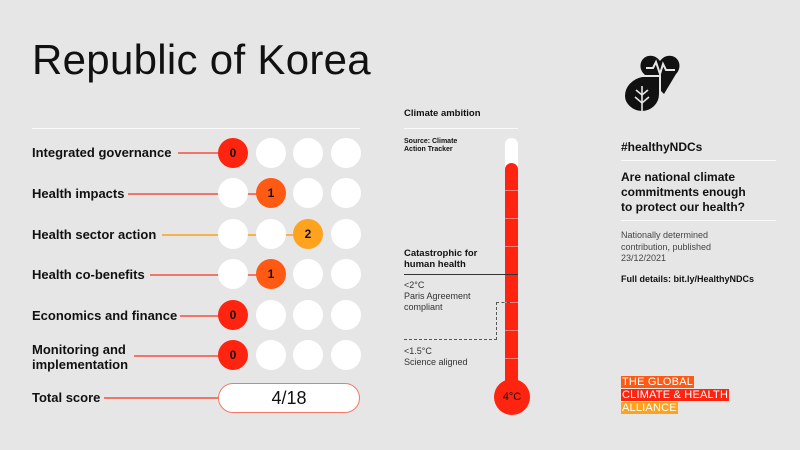  I want to click on row-label-line: Monitoring and, so click(79, 349).